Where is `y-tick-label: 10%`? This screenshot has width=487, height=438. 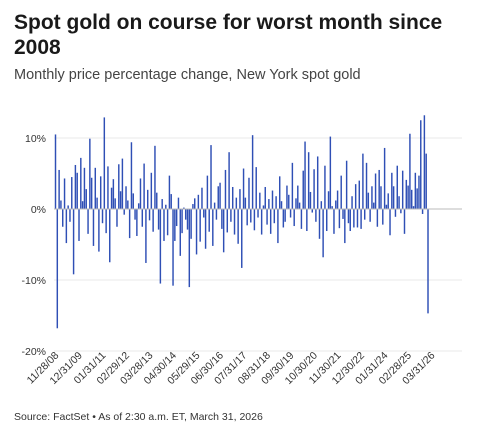
y-tick-label: 10% is located at coordinates (35, 139).